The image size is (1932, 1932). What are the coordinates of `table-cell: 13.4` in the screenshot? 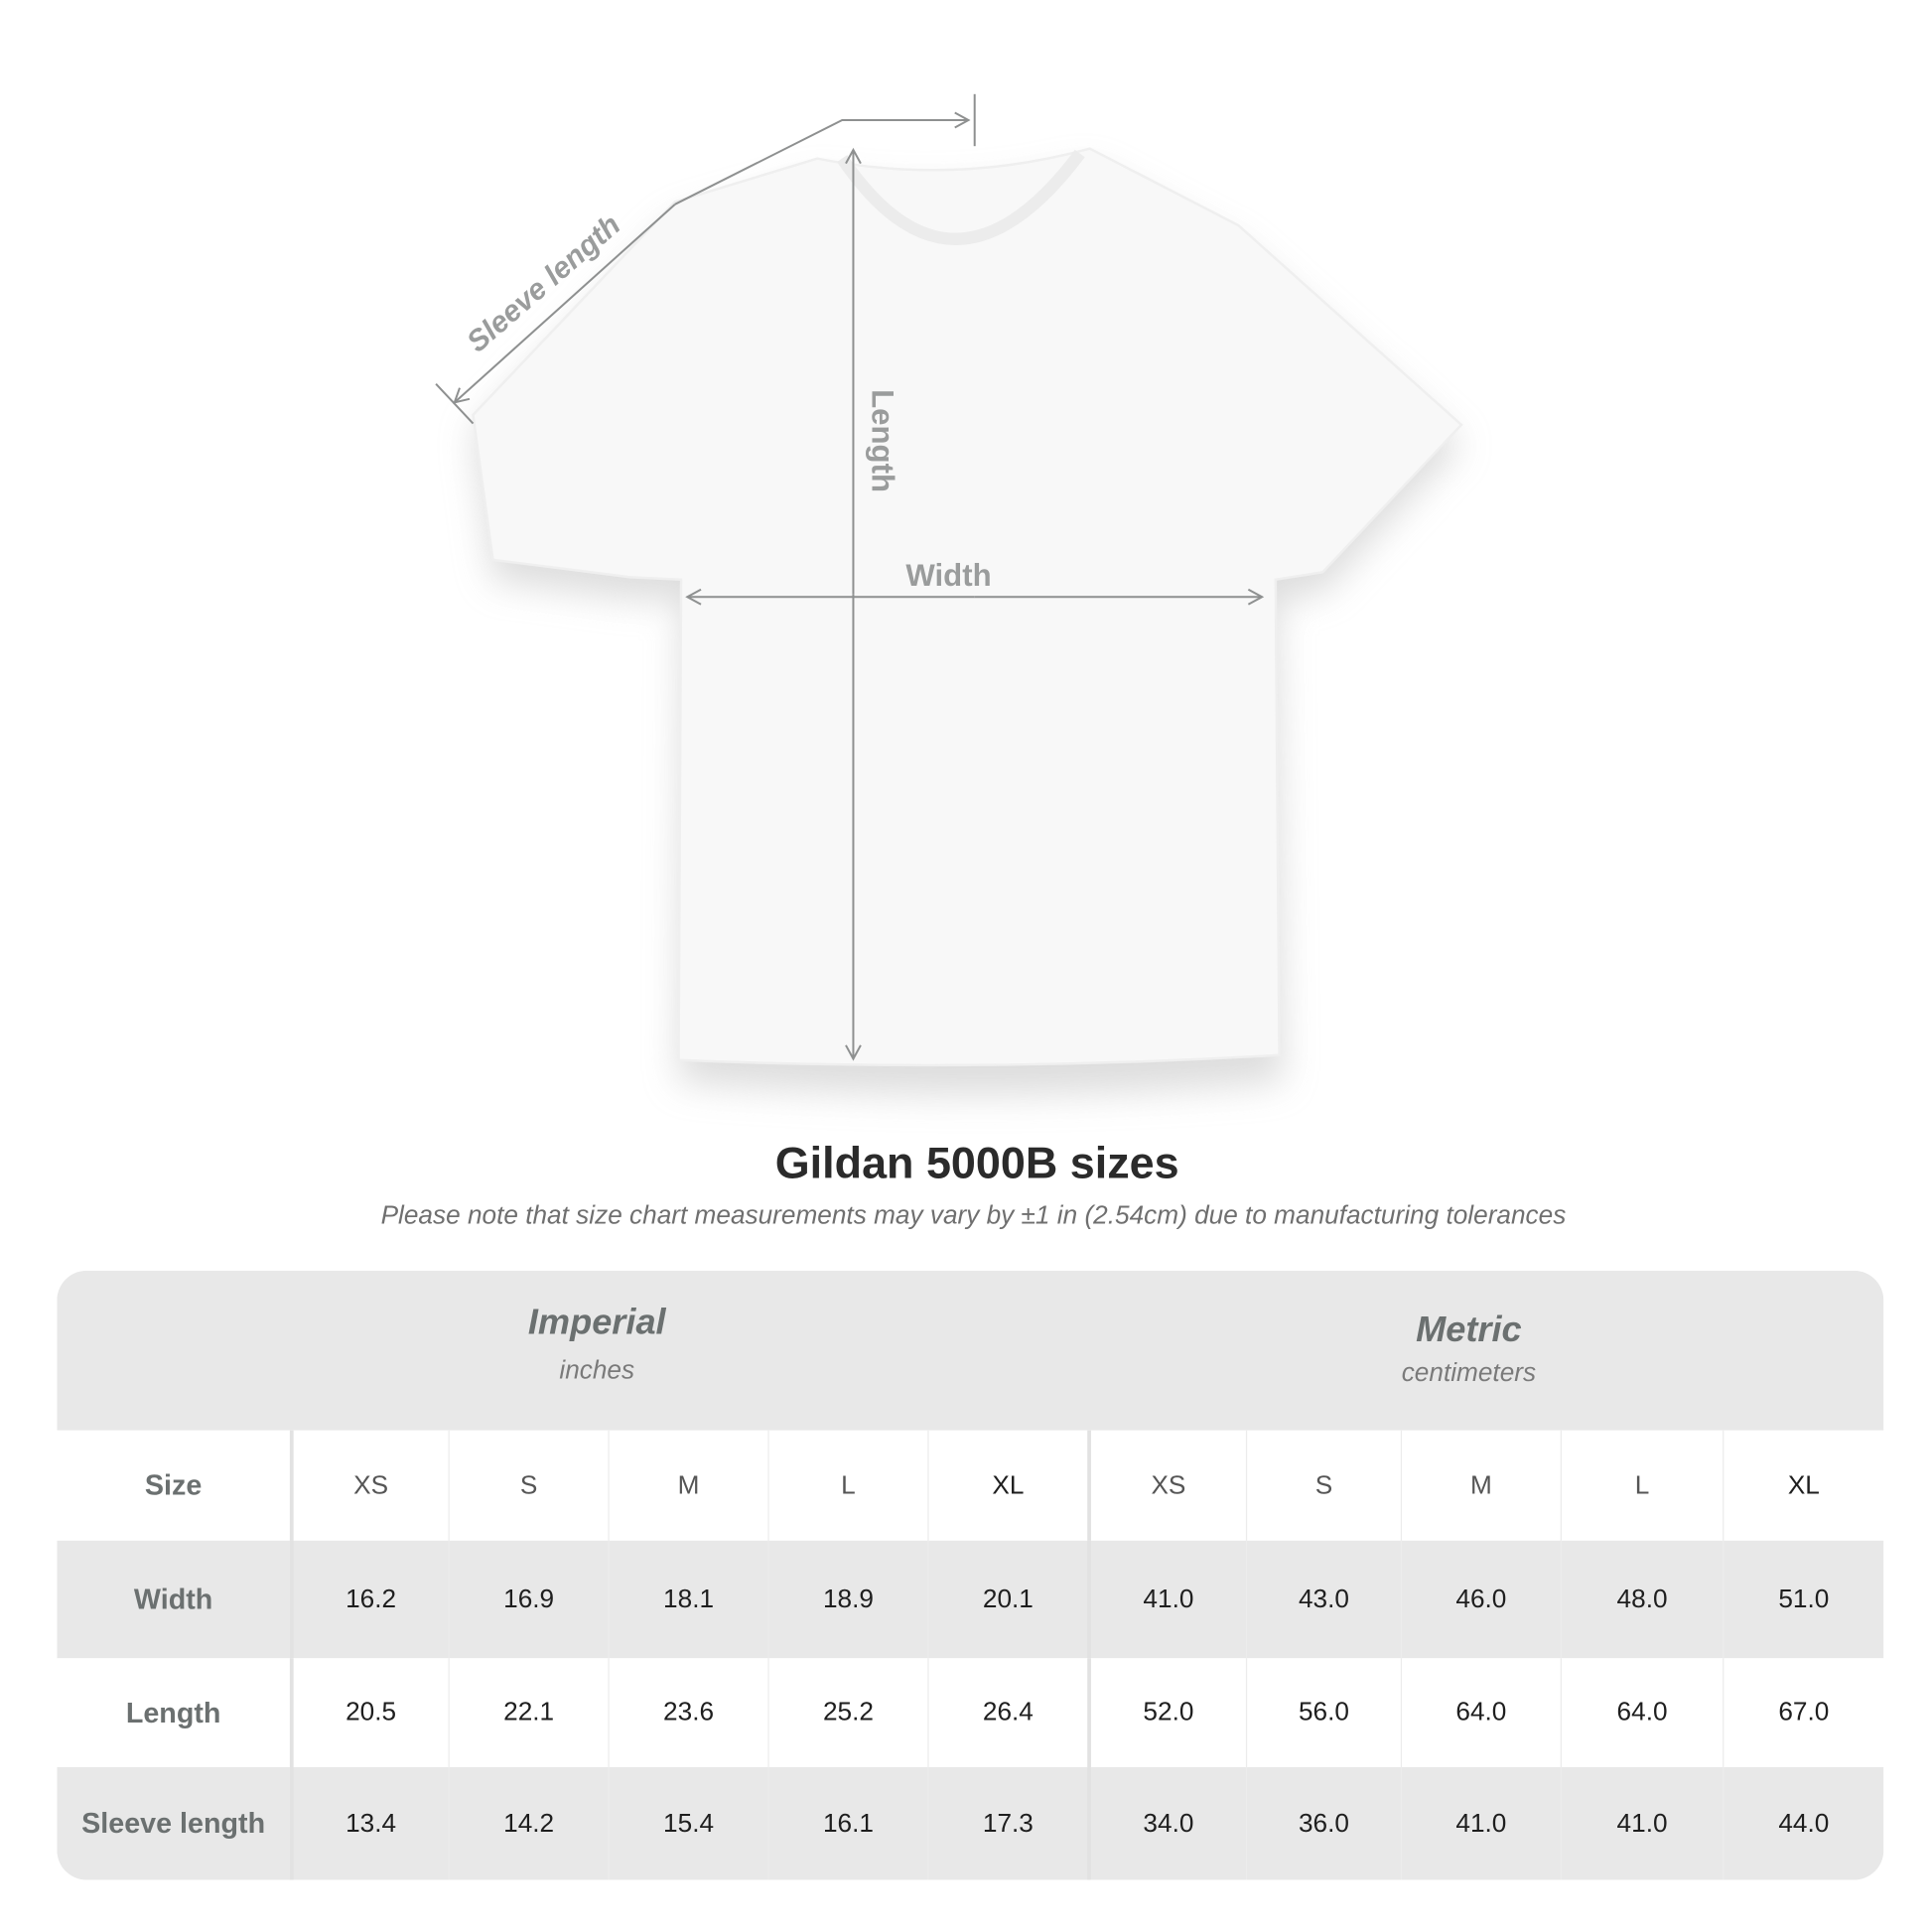 It's located at (369, 1823).